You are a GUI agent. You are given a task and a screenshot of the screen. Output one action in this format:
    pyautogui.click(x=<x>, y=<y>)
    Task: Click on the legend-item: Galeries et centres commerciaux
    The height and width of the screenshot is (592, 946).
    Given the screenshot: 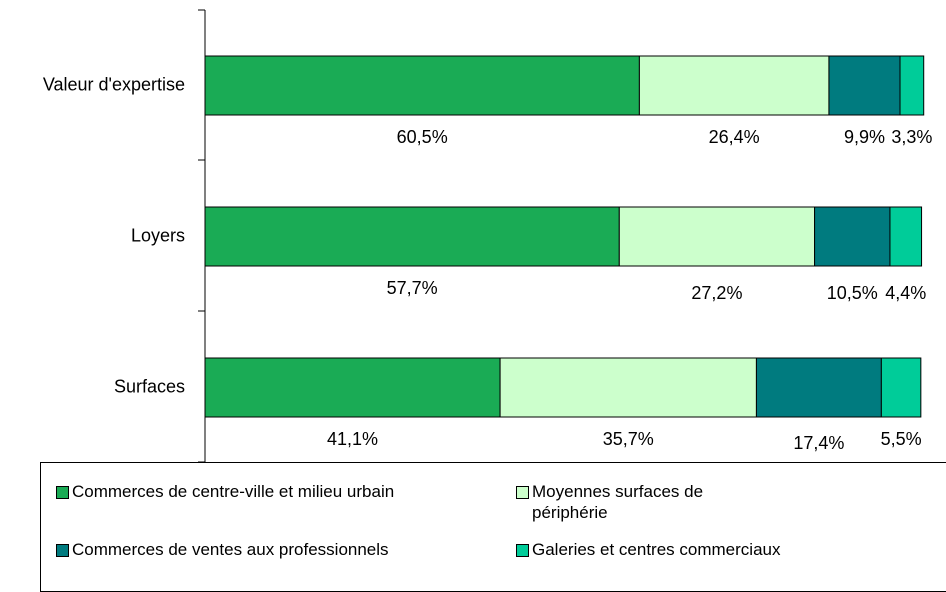 What is the action you would take?
    pyautogui.click(x=648, y=549)
    